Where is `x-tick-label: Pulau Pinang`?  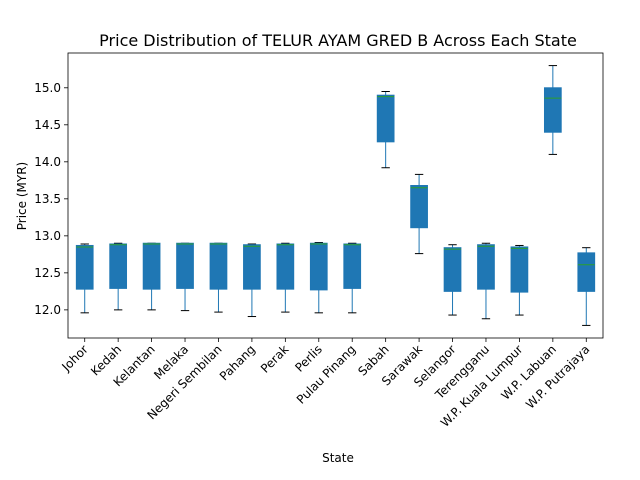 x-tick-label: Pulau Pinang is located at coordinates (326, 374).